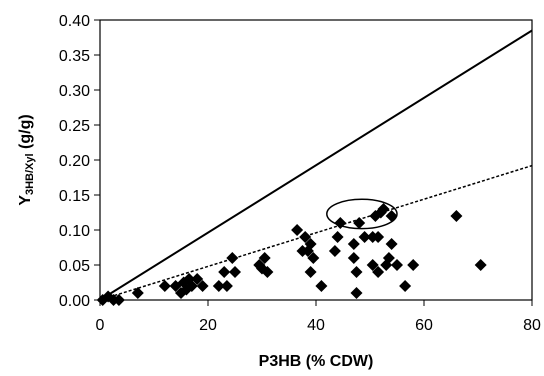  I want to click on x-axis-ticks: 0 20 40 60 80, so click(318, 317).